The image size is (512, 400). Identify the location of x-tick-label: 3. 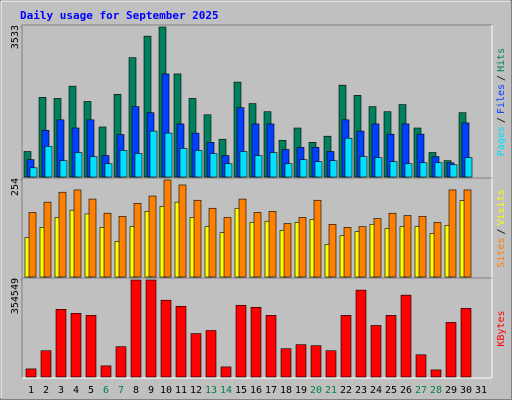
(61, 390).